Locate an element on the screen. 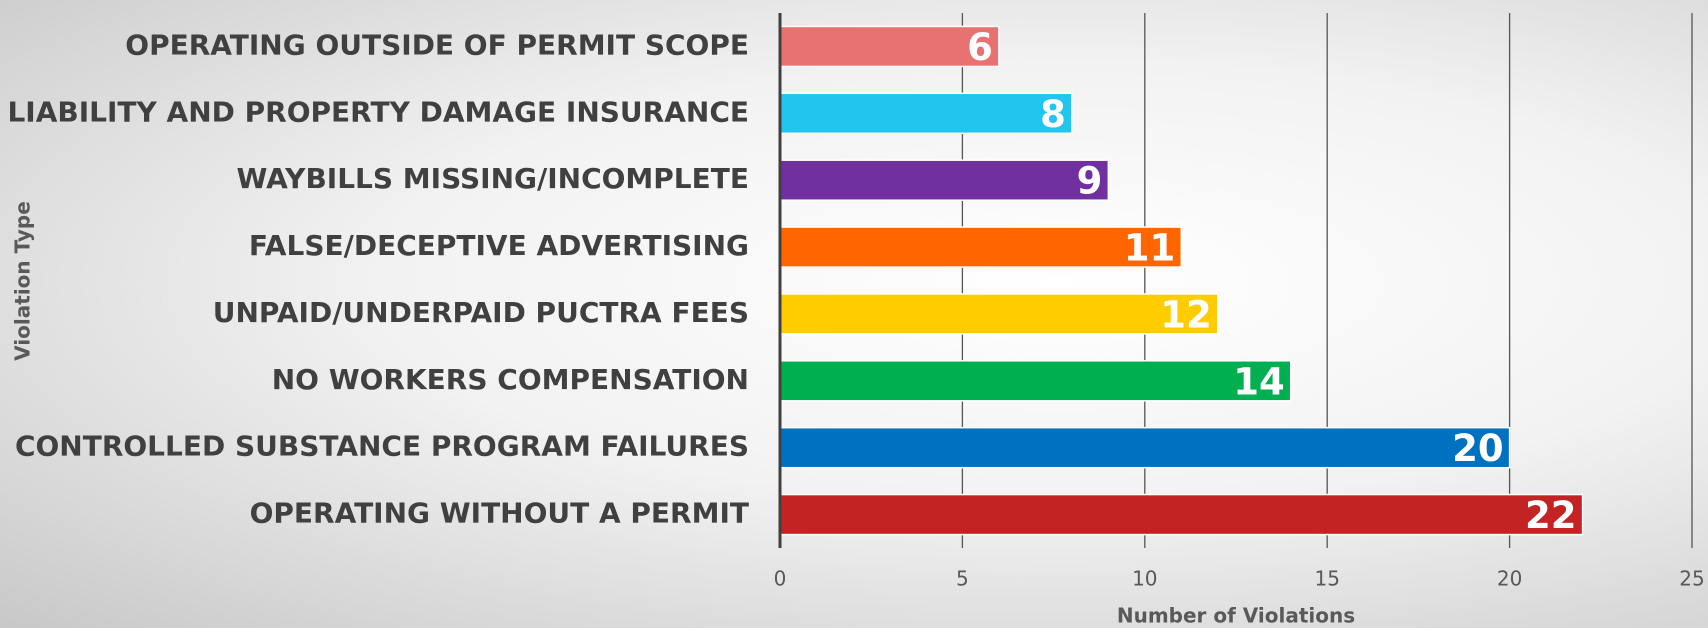 This screenshot has height=628, width=1708. y-tick-label: UNPAID/UNDERPAID PUCTRA FEES is located at coordinates (481, 312).